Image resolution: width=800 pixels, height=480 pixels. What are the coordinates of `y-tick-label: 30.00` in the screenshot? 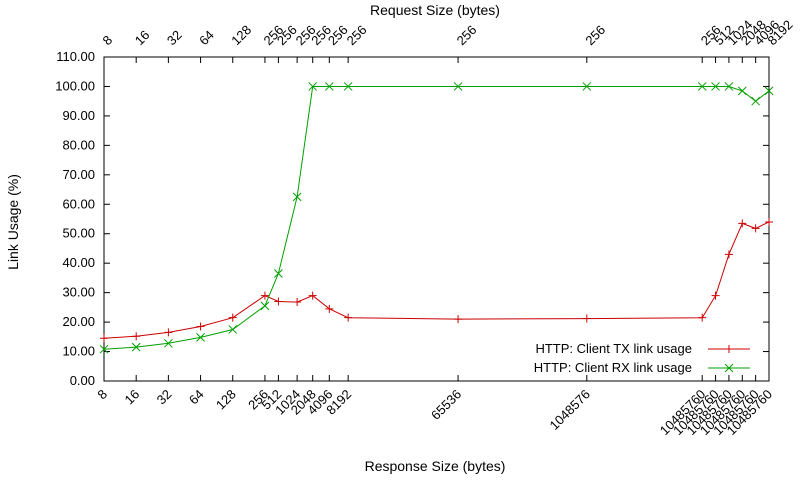 It's located at (78, 292).